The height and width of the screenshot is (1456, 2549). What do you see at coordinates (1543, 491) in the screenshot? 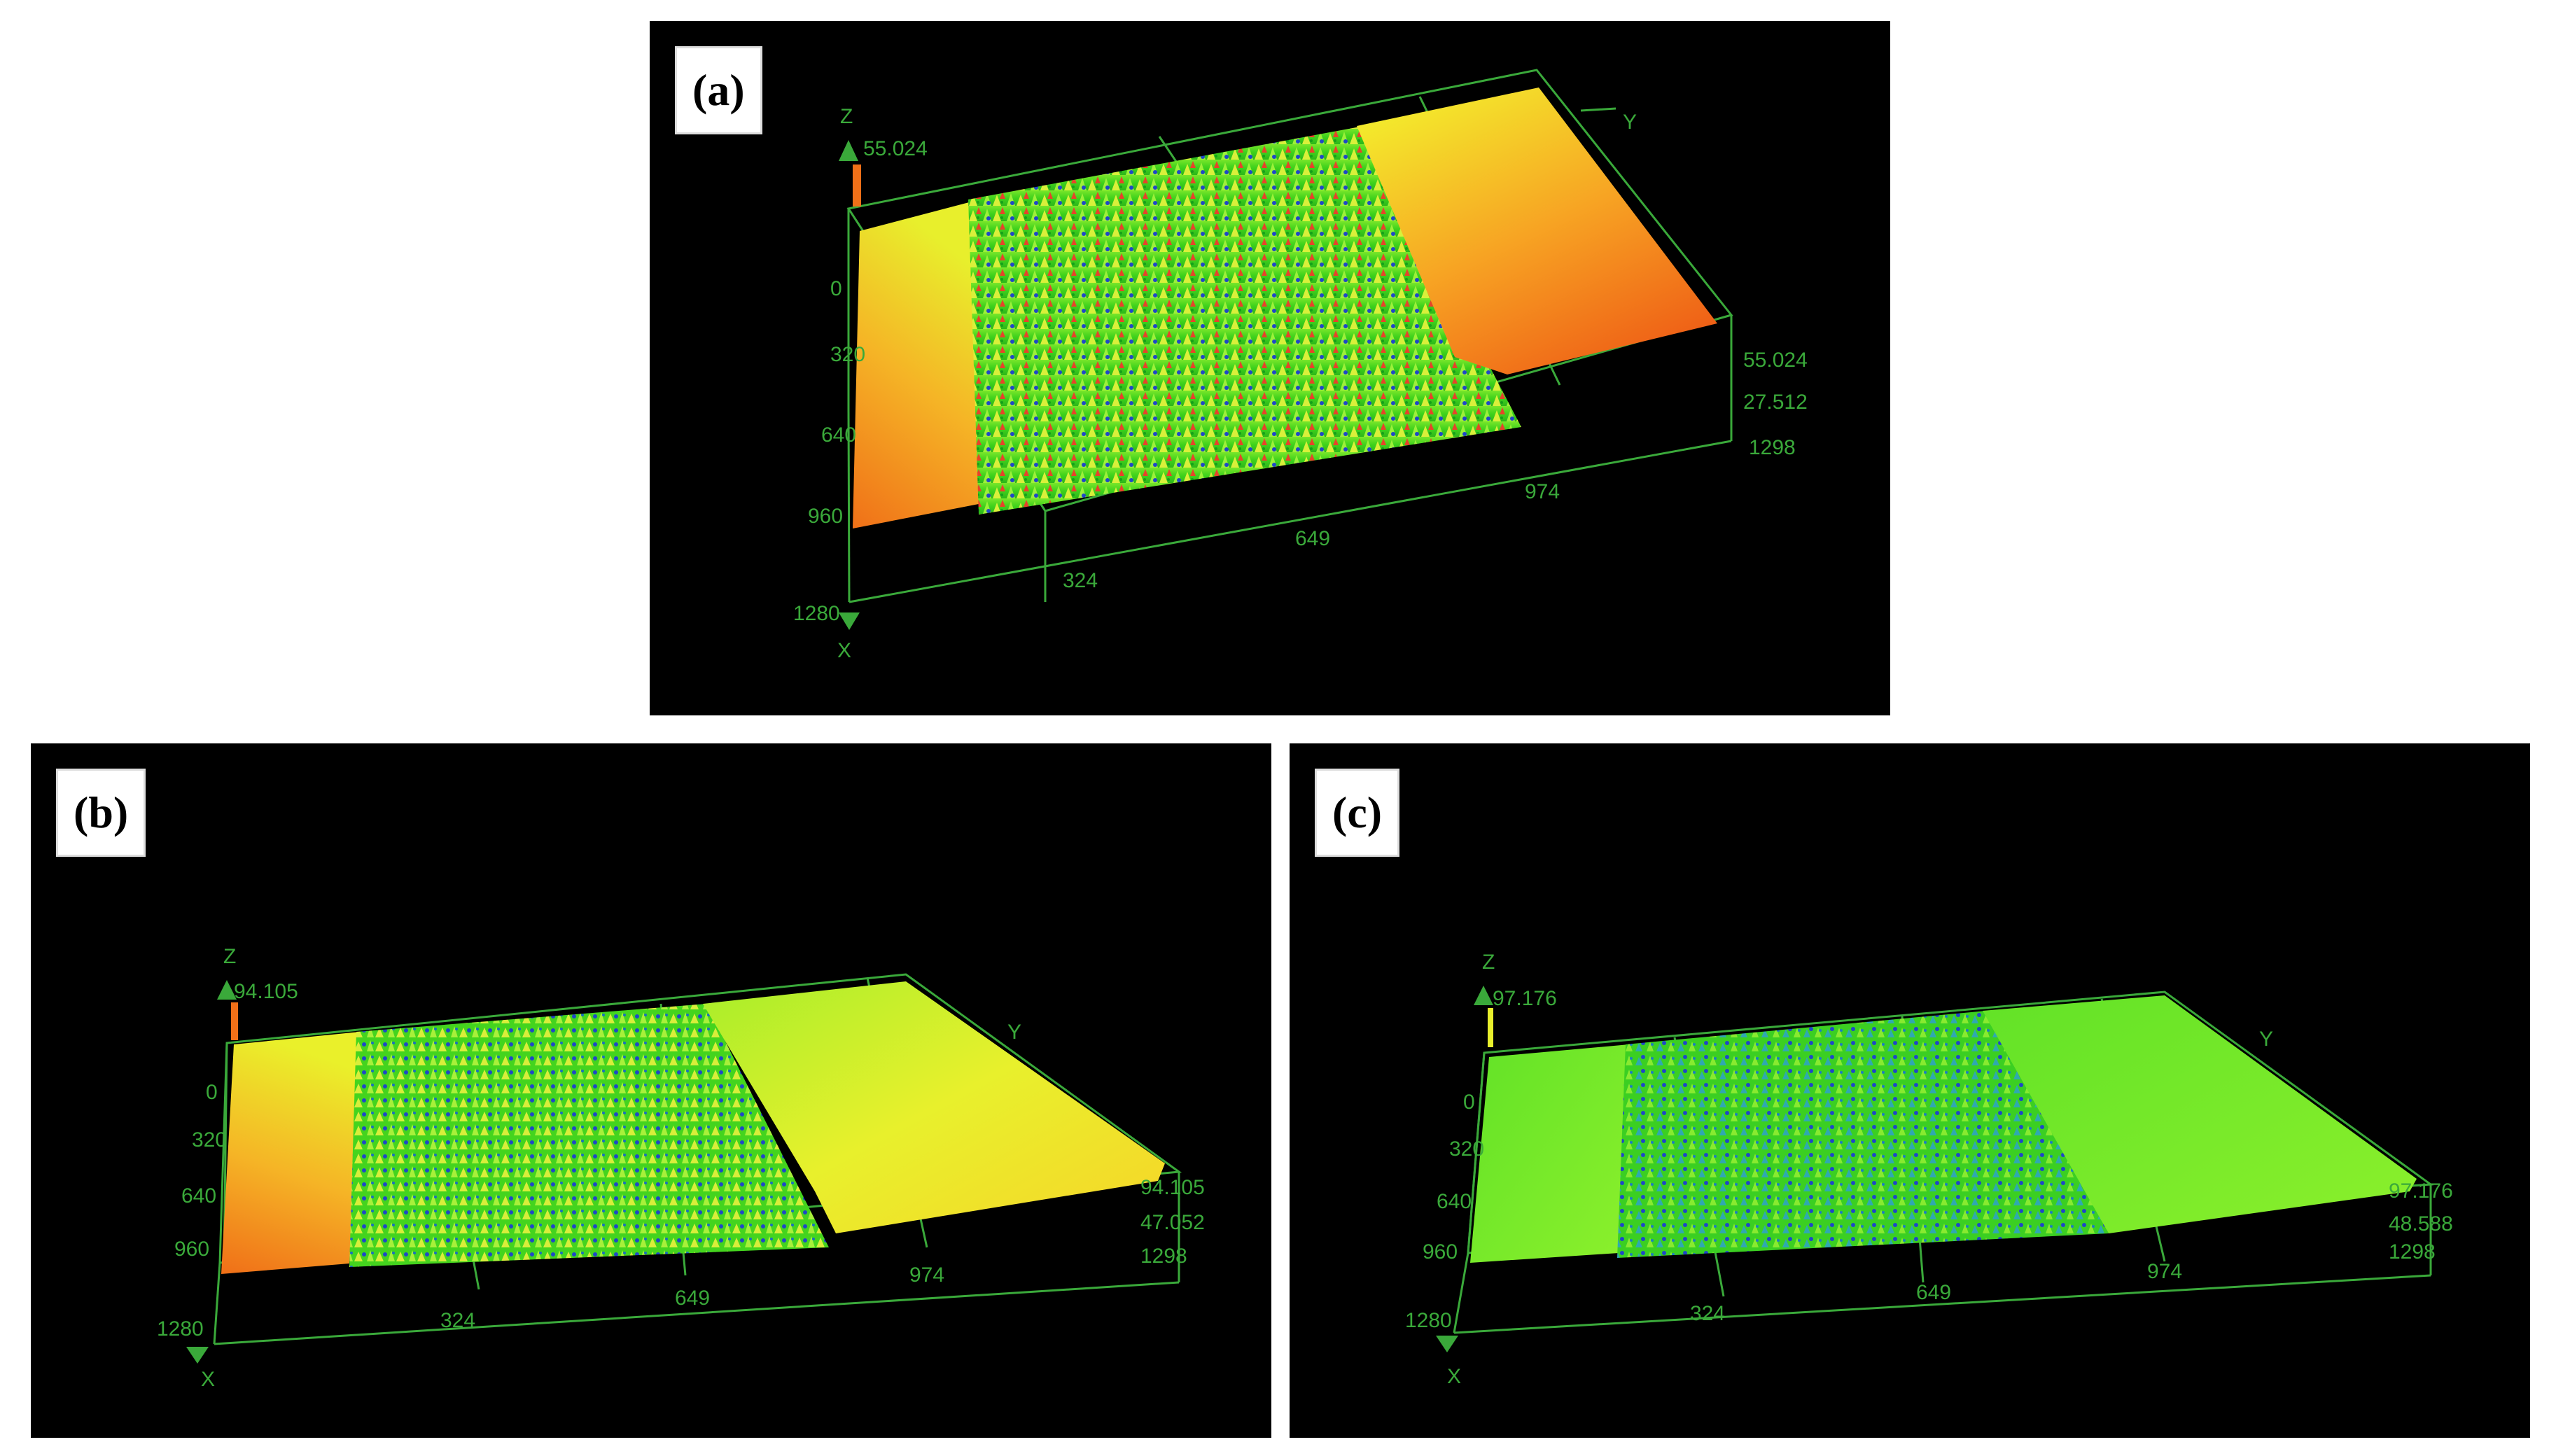
I see `col-tick-a-2: 974` at bounding box center [1543, 491].